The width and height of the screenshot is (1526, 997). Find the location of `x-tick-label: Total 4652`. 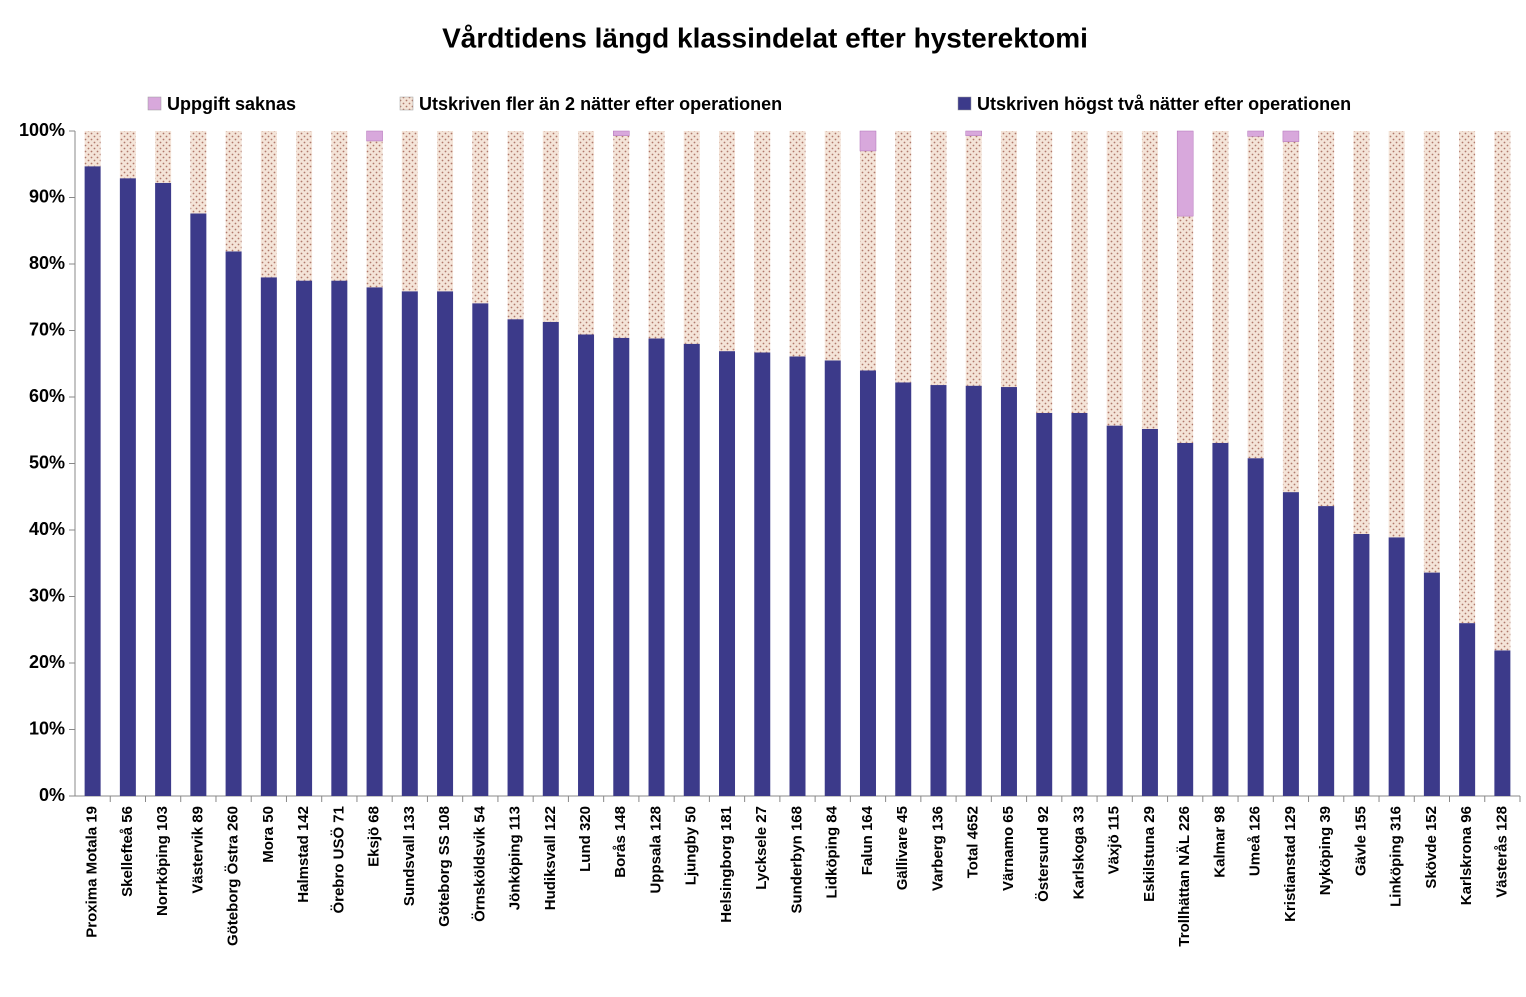

x-tick-label: Total 4652 is located at coordinates (973, 842).